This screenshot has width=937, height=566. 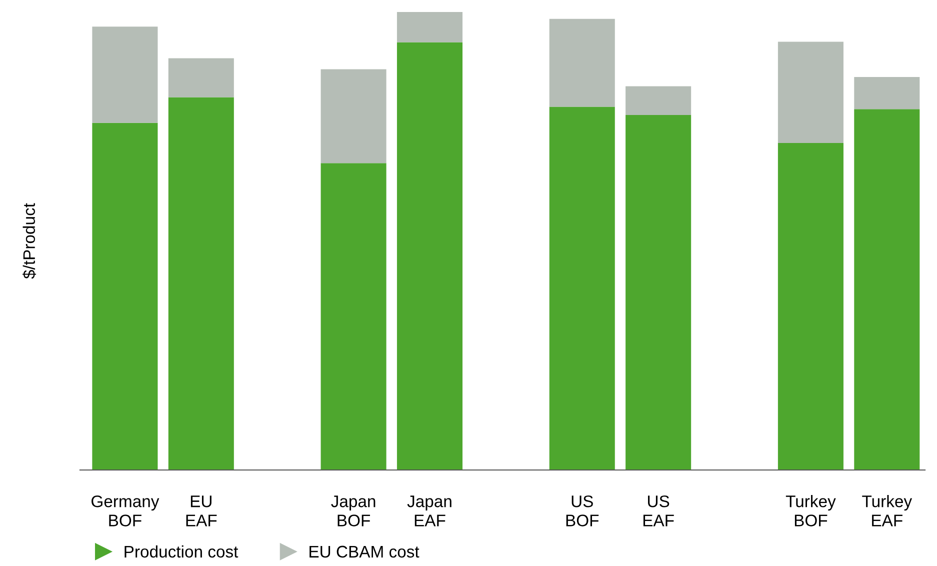 I want to click on x-tick-label: US EAF, so click(x=658, y=510).